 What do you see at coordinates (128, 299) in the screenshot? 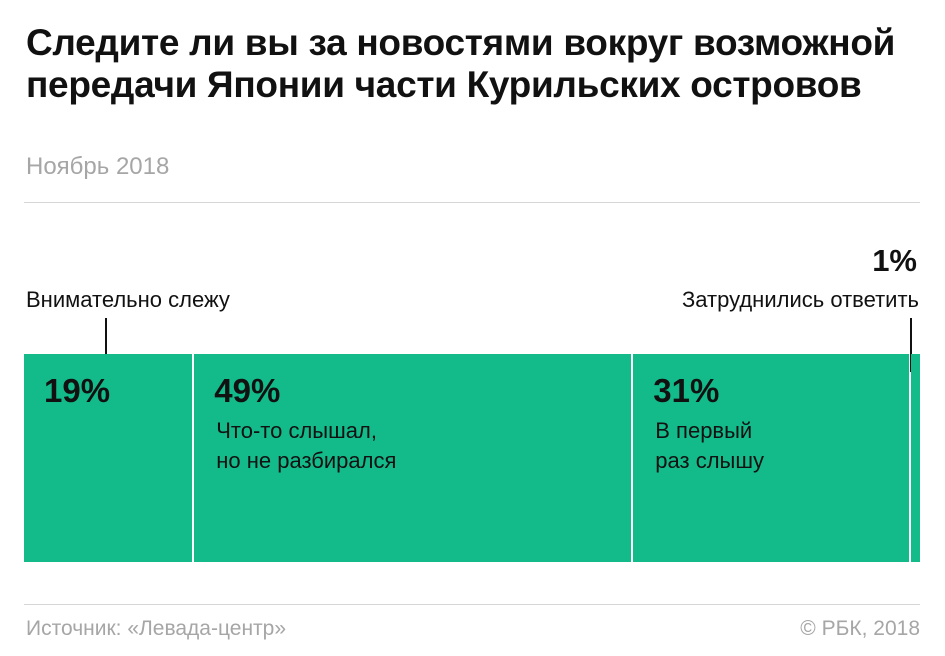
I see `label-attentively-follow: Внимательно слежу` at bounding box center [128, 299].